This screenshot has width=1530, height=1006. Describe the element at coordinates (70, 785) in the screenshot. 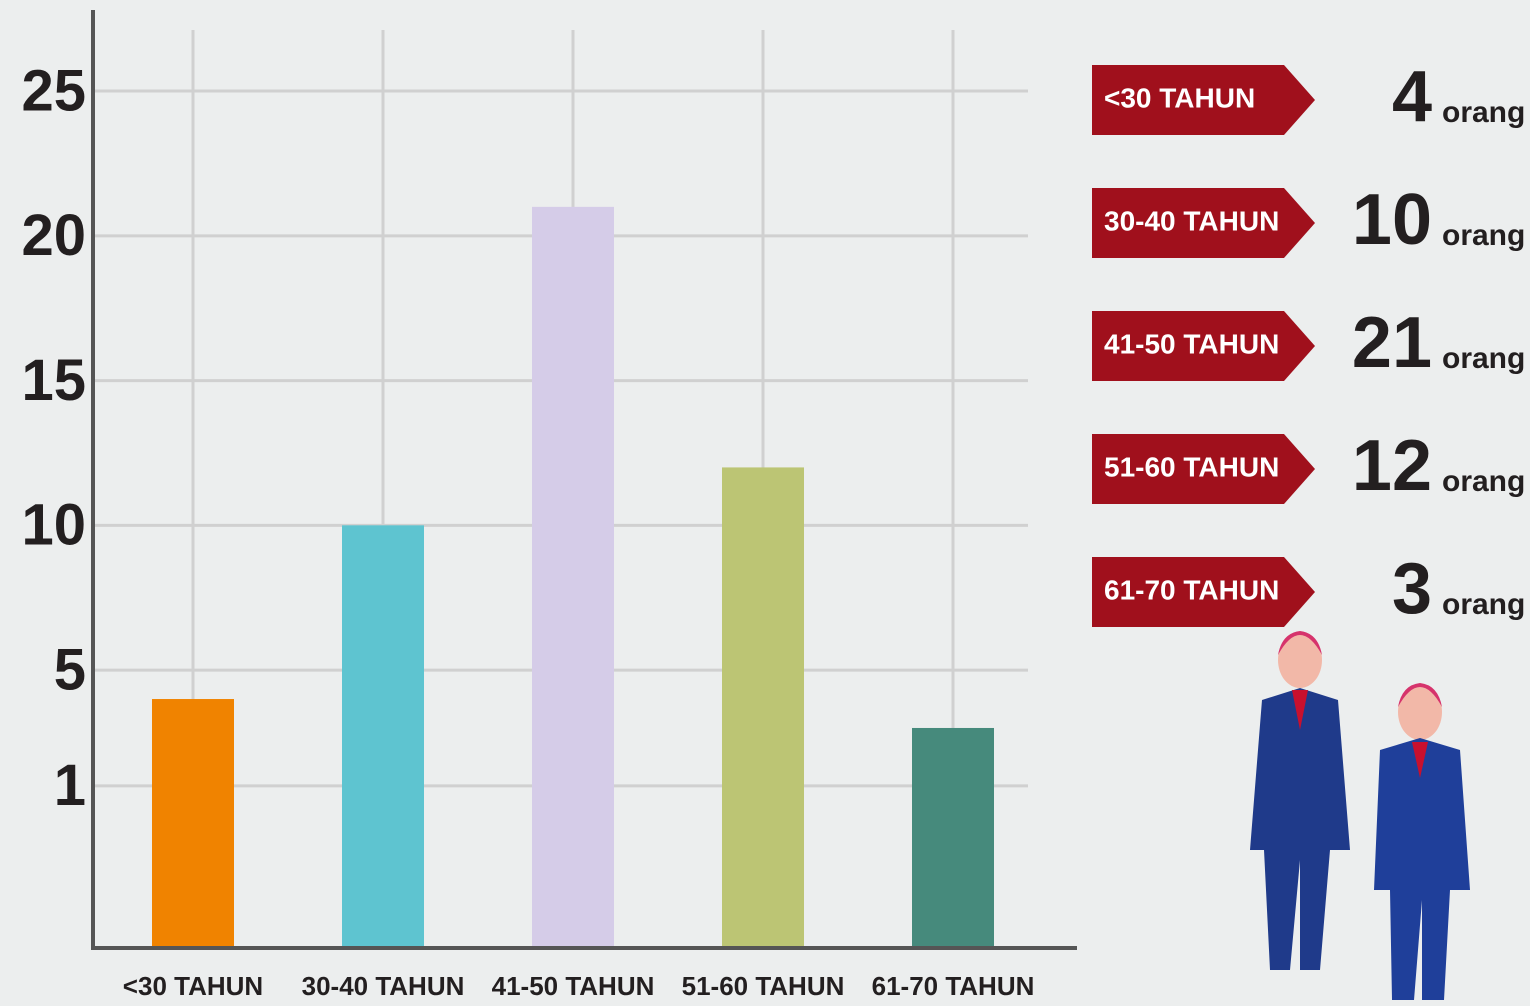

I see `y-tick-label: 1` at that location.